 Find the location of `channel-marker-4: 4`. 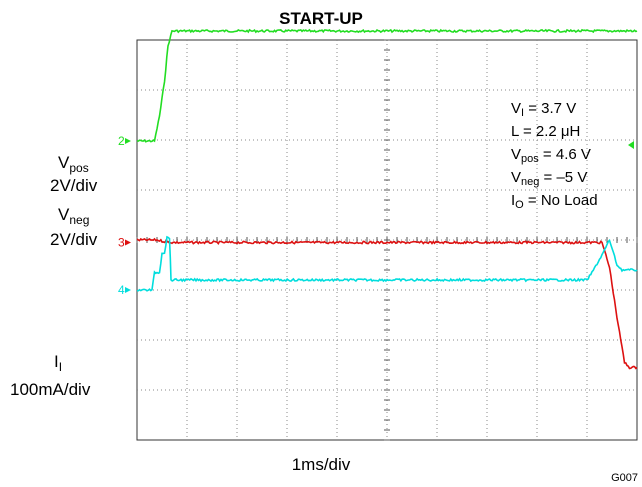

channel-marker-4: 4 is located at coordinates (121, 290).